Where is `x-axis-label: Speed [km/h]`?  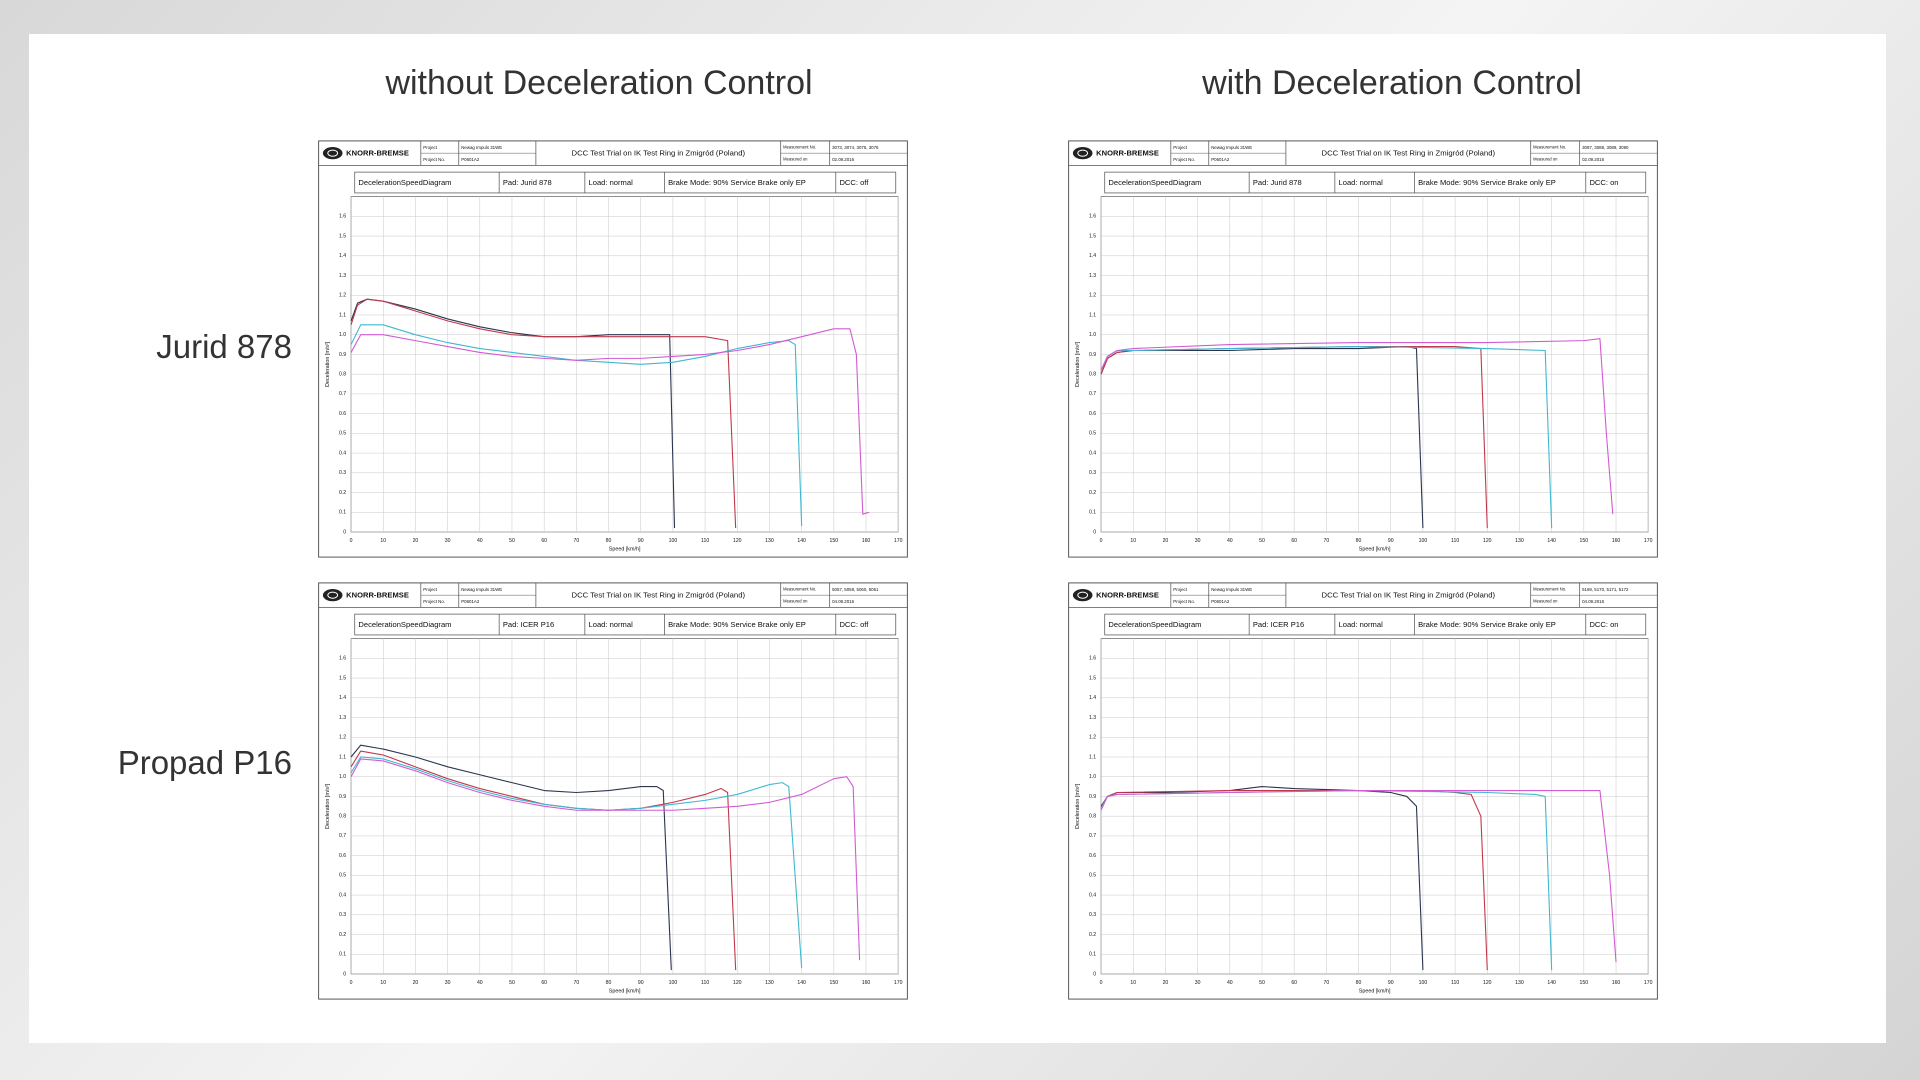 x-axis-label: Speed [km/h] is located at coordinates (1375, 992).